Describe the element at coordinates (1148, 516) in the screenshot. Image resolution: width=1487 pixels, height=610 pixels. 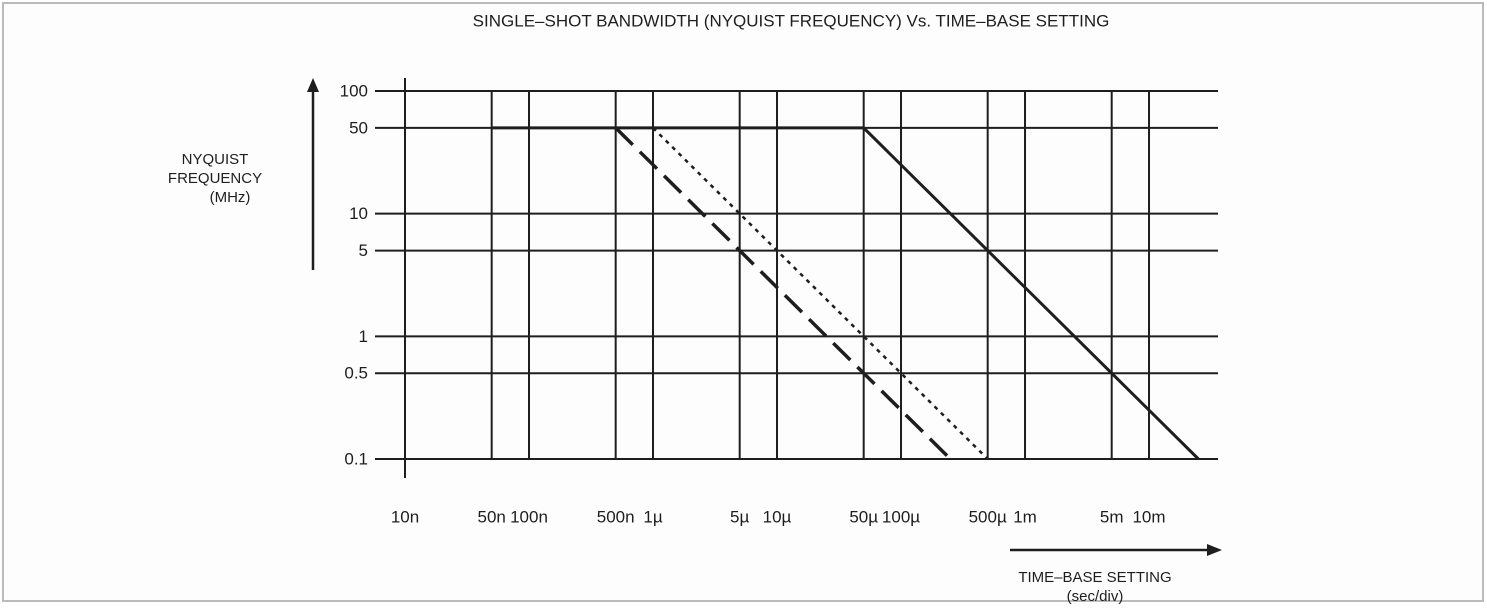
I see `x-tick-label: 10m` at that location.